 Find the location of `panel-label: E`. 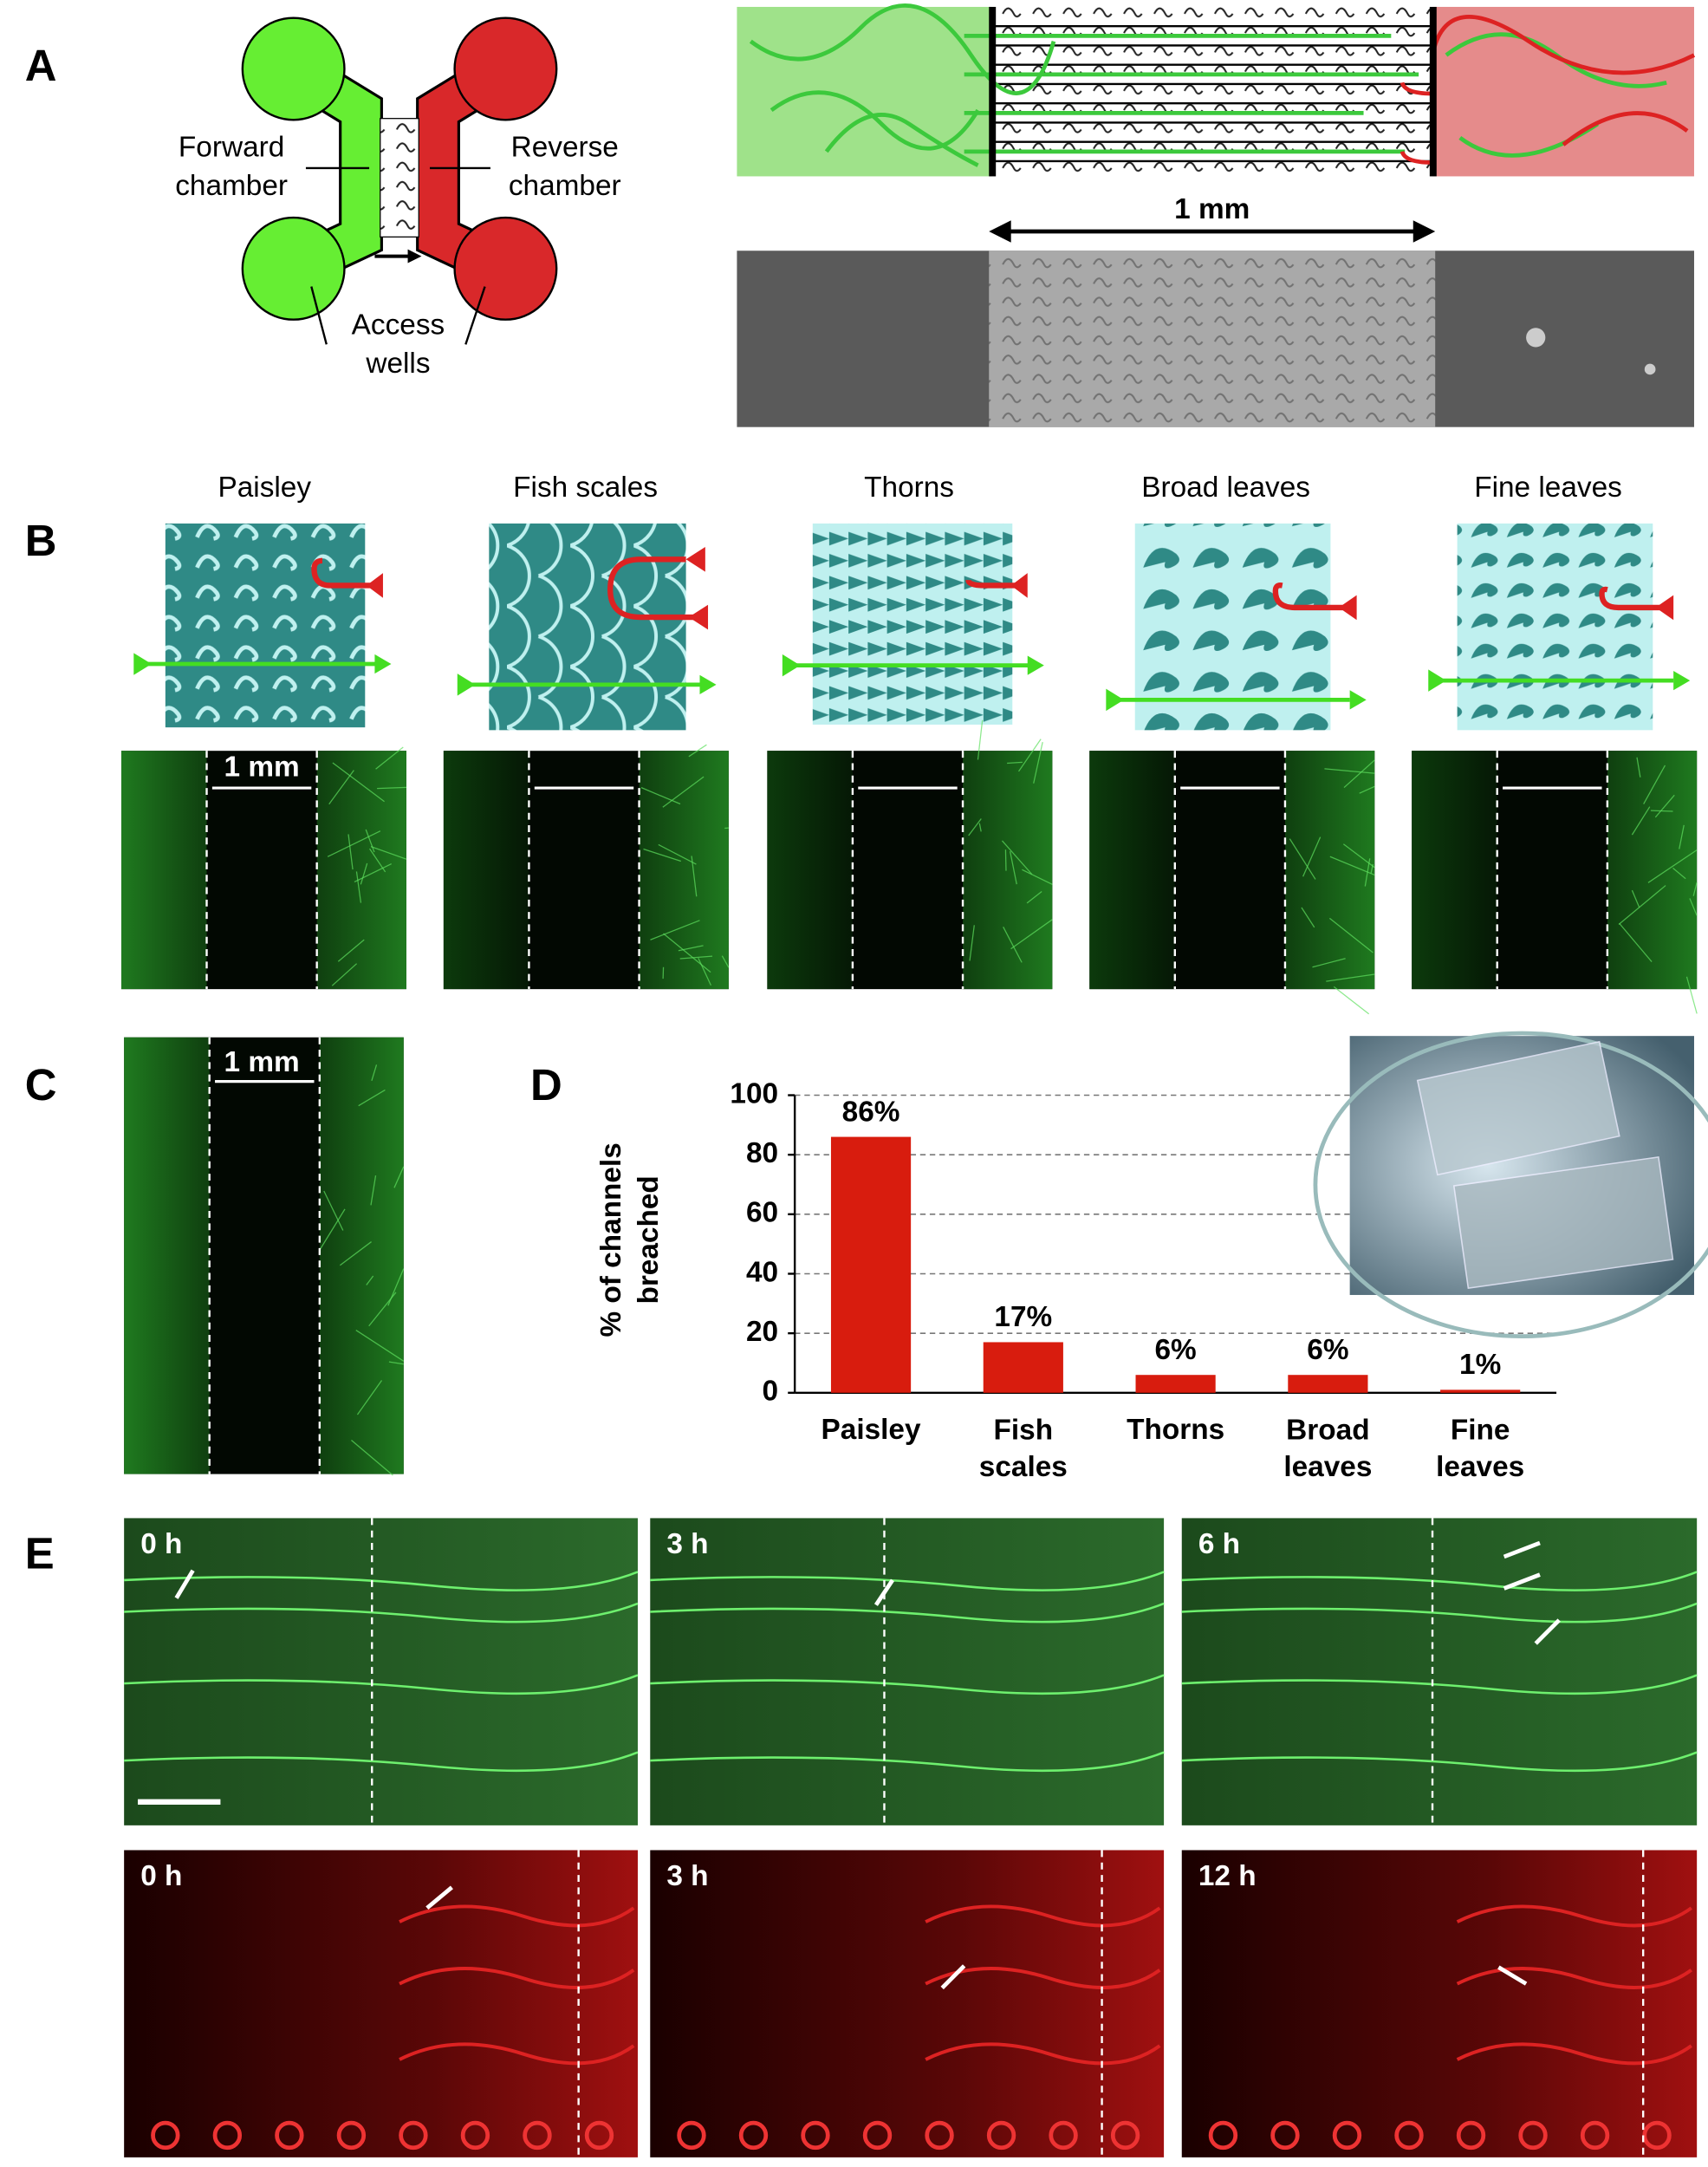

panel-label: E is located at coordinates (40, 1553).